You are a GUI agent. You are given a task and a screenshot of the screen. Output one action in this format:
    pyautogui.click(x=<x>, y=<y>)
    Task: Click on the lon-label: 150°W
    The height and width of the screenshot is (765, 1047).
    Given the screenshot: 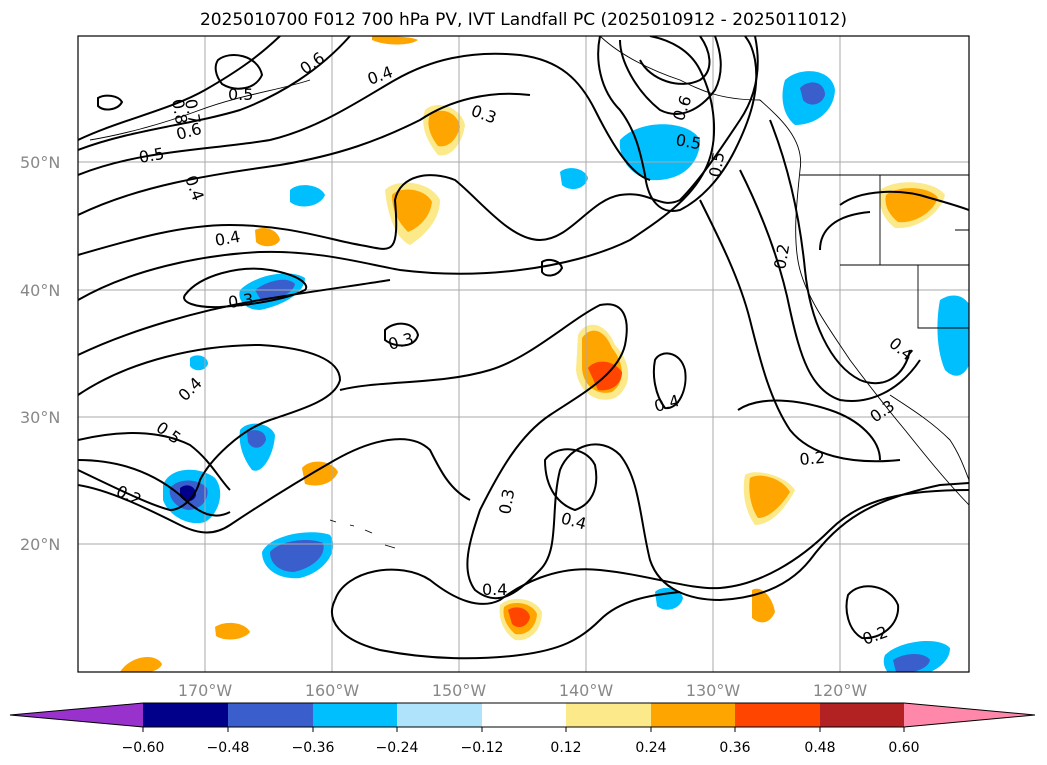 What is the action you would take?
    pyautogui.click(x=459, y=690)
    